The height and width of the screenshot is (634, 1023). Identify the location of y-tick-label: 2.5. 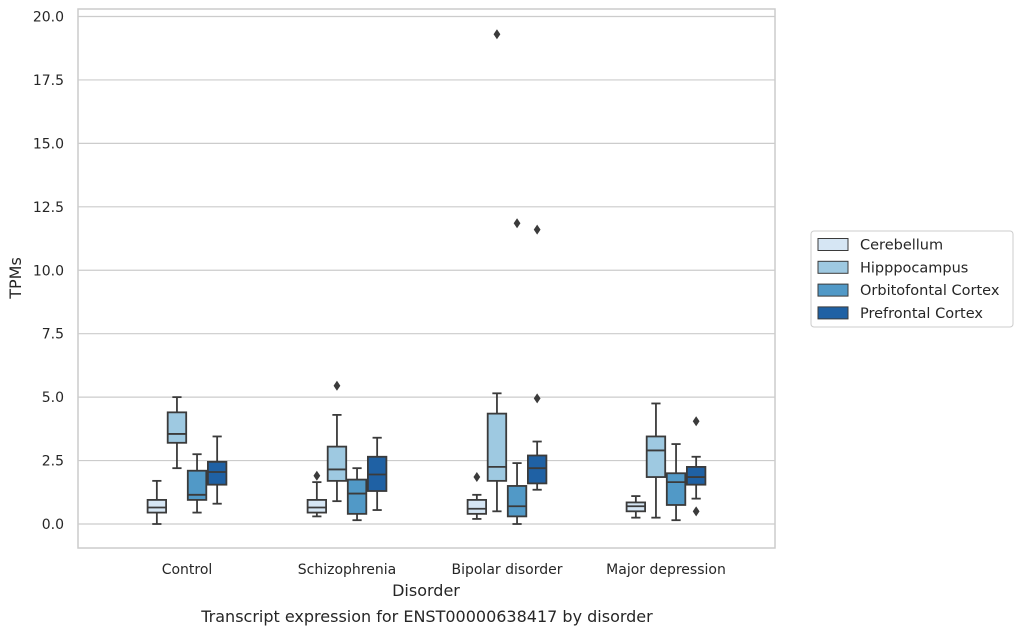
(53, 462).